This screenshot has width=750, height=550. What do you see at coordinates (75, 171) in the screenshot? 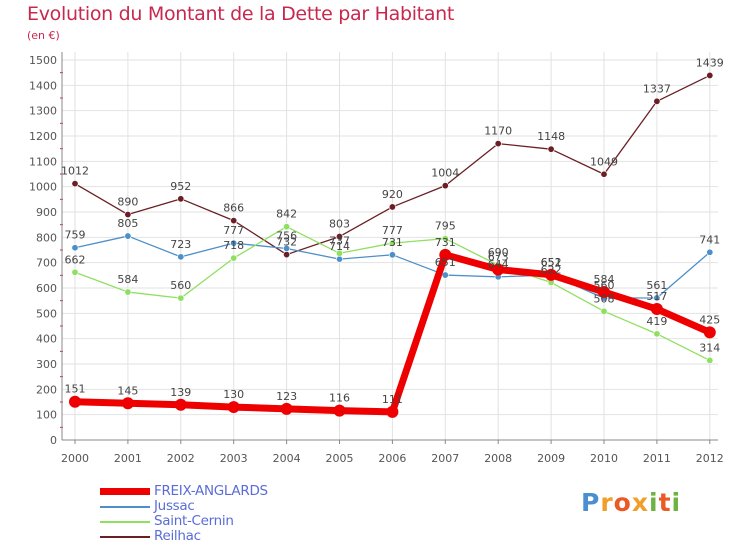
I see `data-label: 1012` at bounding box center [75, 171].